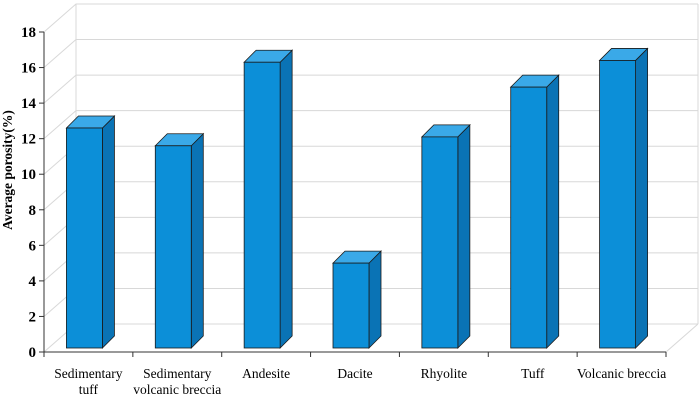 The image size is (700, 405). I want to click on x-tick-label: Dacite, so click(354, 373).